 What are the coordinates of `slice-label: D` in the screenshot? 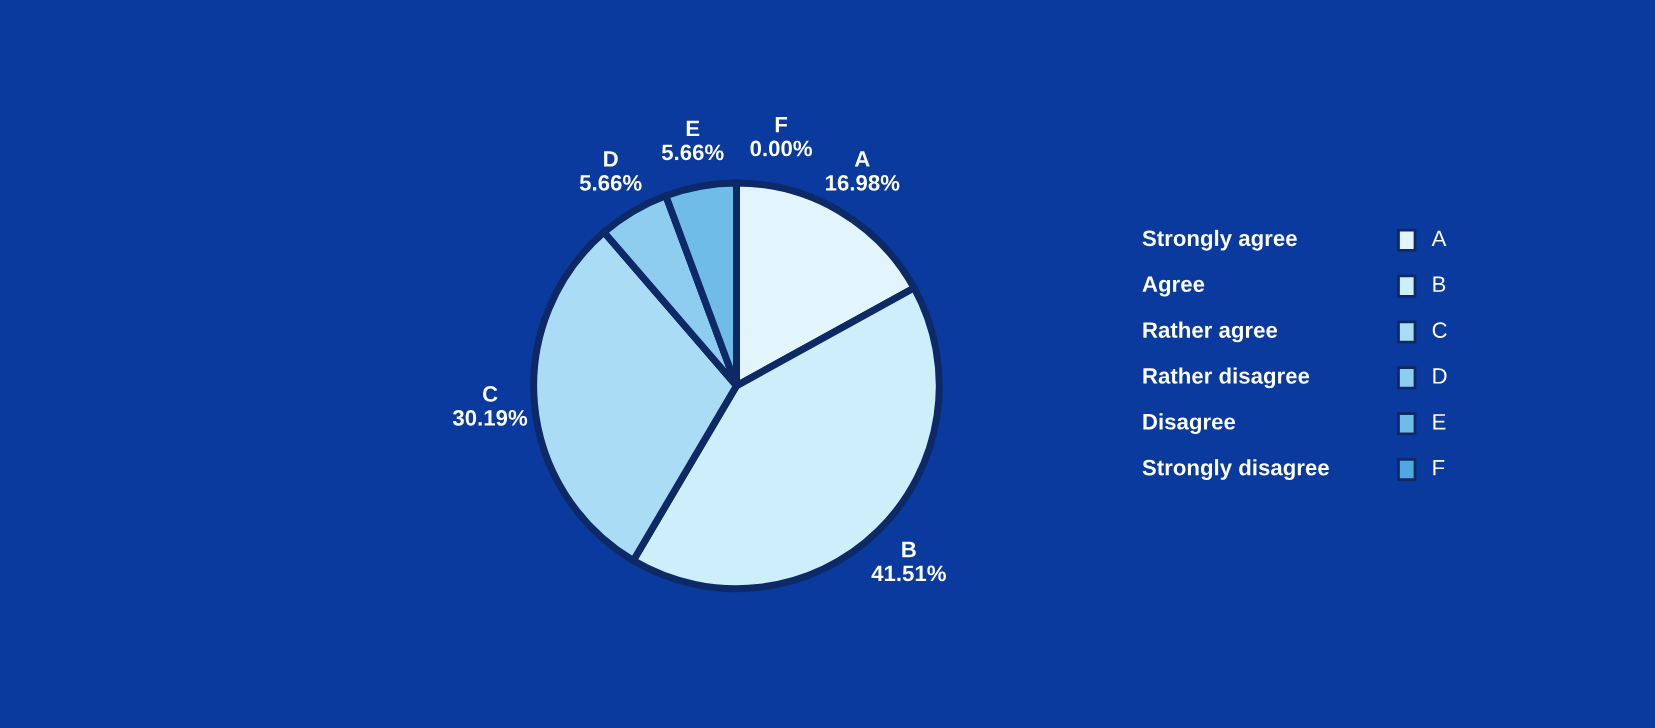 It's located at (611, 159).